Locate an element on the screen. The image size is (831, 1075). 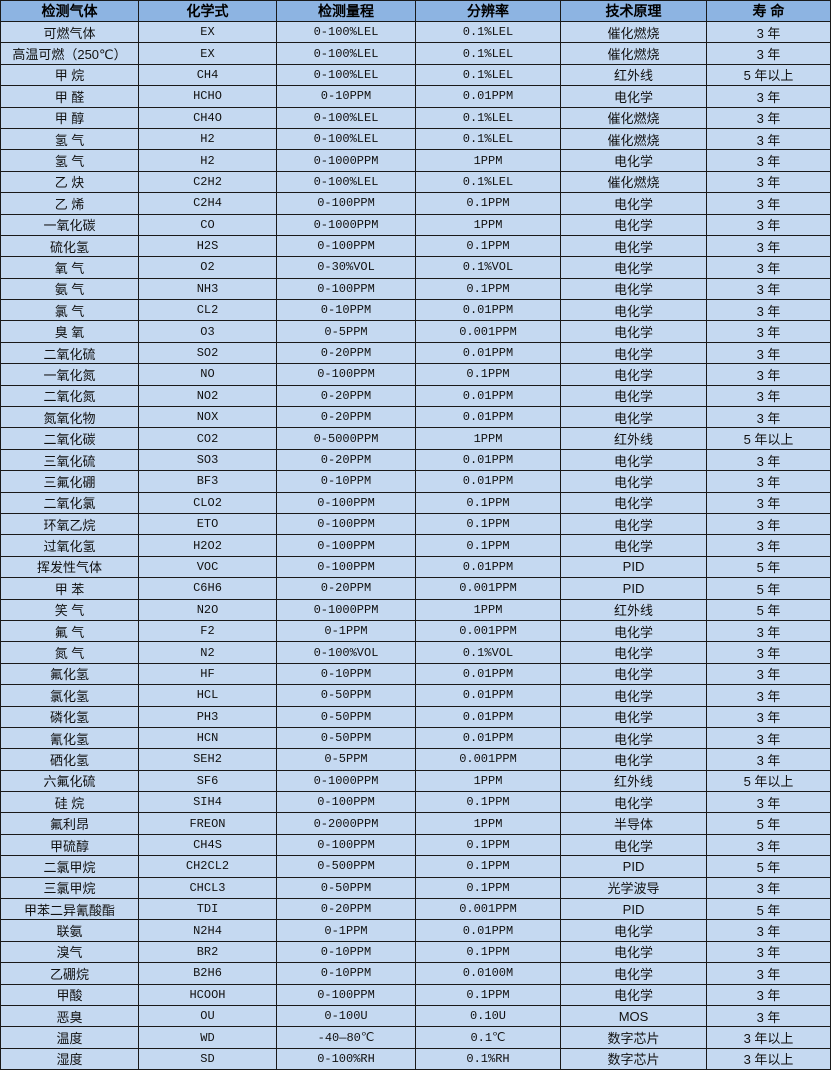
gas-cell: 可燃气体 is located at coordinates (69, 32).